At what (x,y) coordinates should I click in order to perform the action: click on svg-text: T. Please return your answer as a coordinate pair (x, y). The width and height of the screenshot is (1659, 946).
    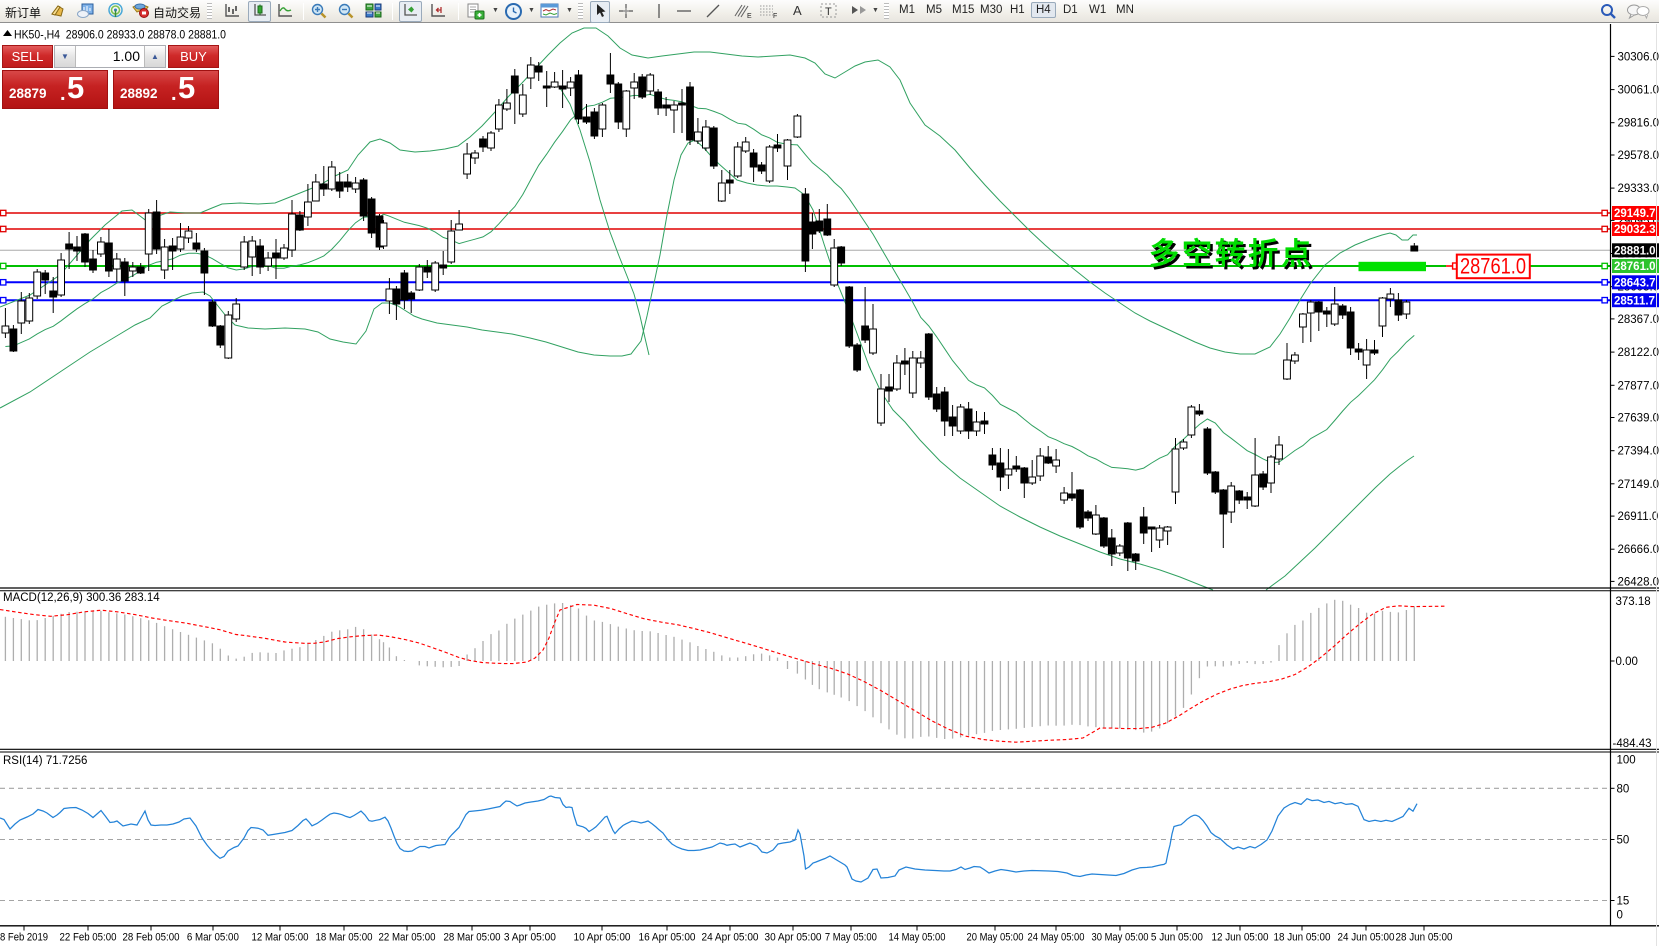
    Looking at the image, I should click on (828, 12).